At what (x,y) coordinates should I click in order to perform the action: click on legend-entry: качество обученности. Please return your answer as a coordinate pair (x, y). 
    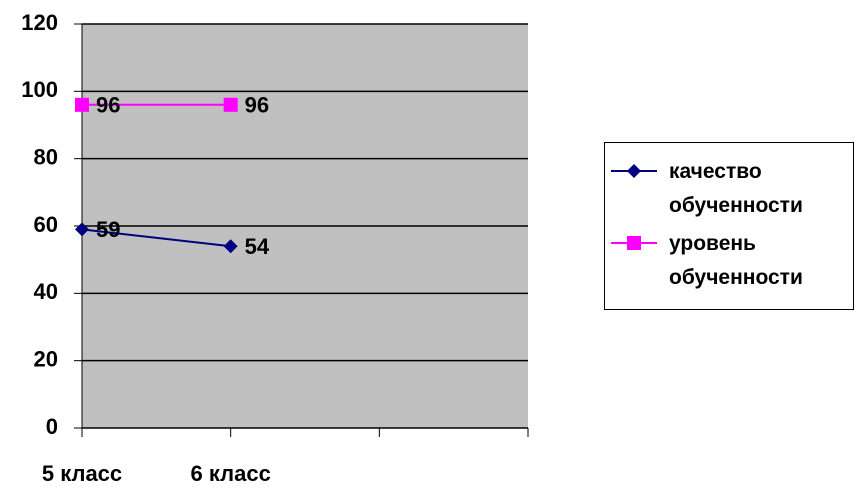
    Looking at the image, I should click on (732, 189).